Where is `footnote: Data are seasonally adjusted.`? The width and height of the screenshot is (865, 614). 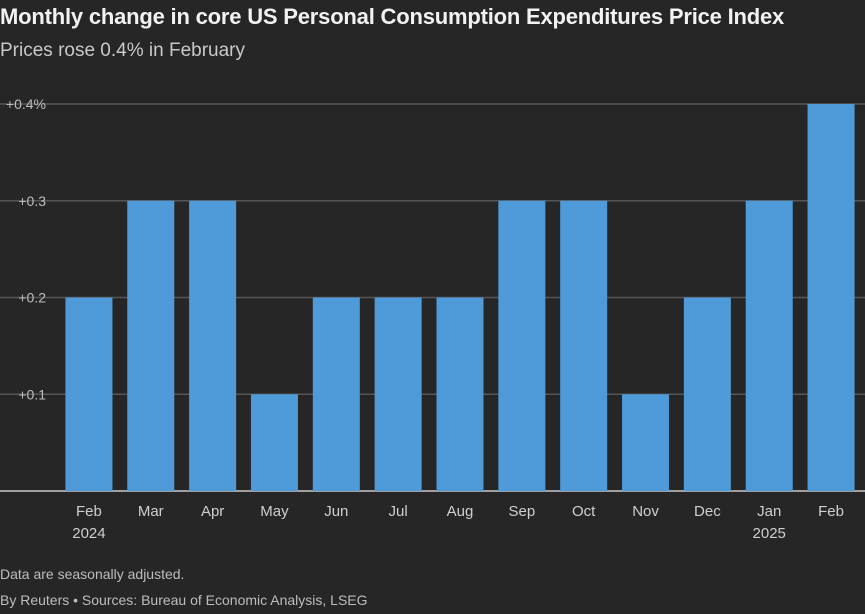
footnote: Data are seasonally adjusted. is located at coordinates (92, 574).